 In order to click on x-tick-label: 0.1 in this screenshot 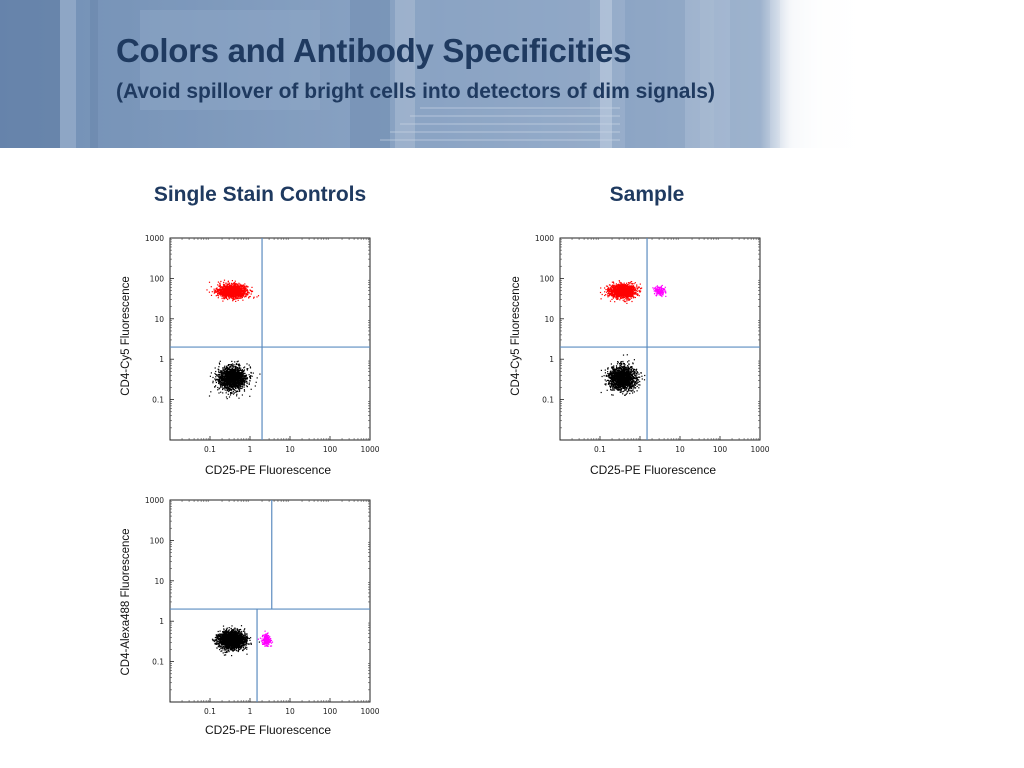, I will do `click(600, 449)`.